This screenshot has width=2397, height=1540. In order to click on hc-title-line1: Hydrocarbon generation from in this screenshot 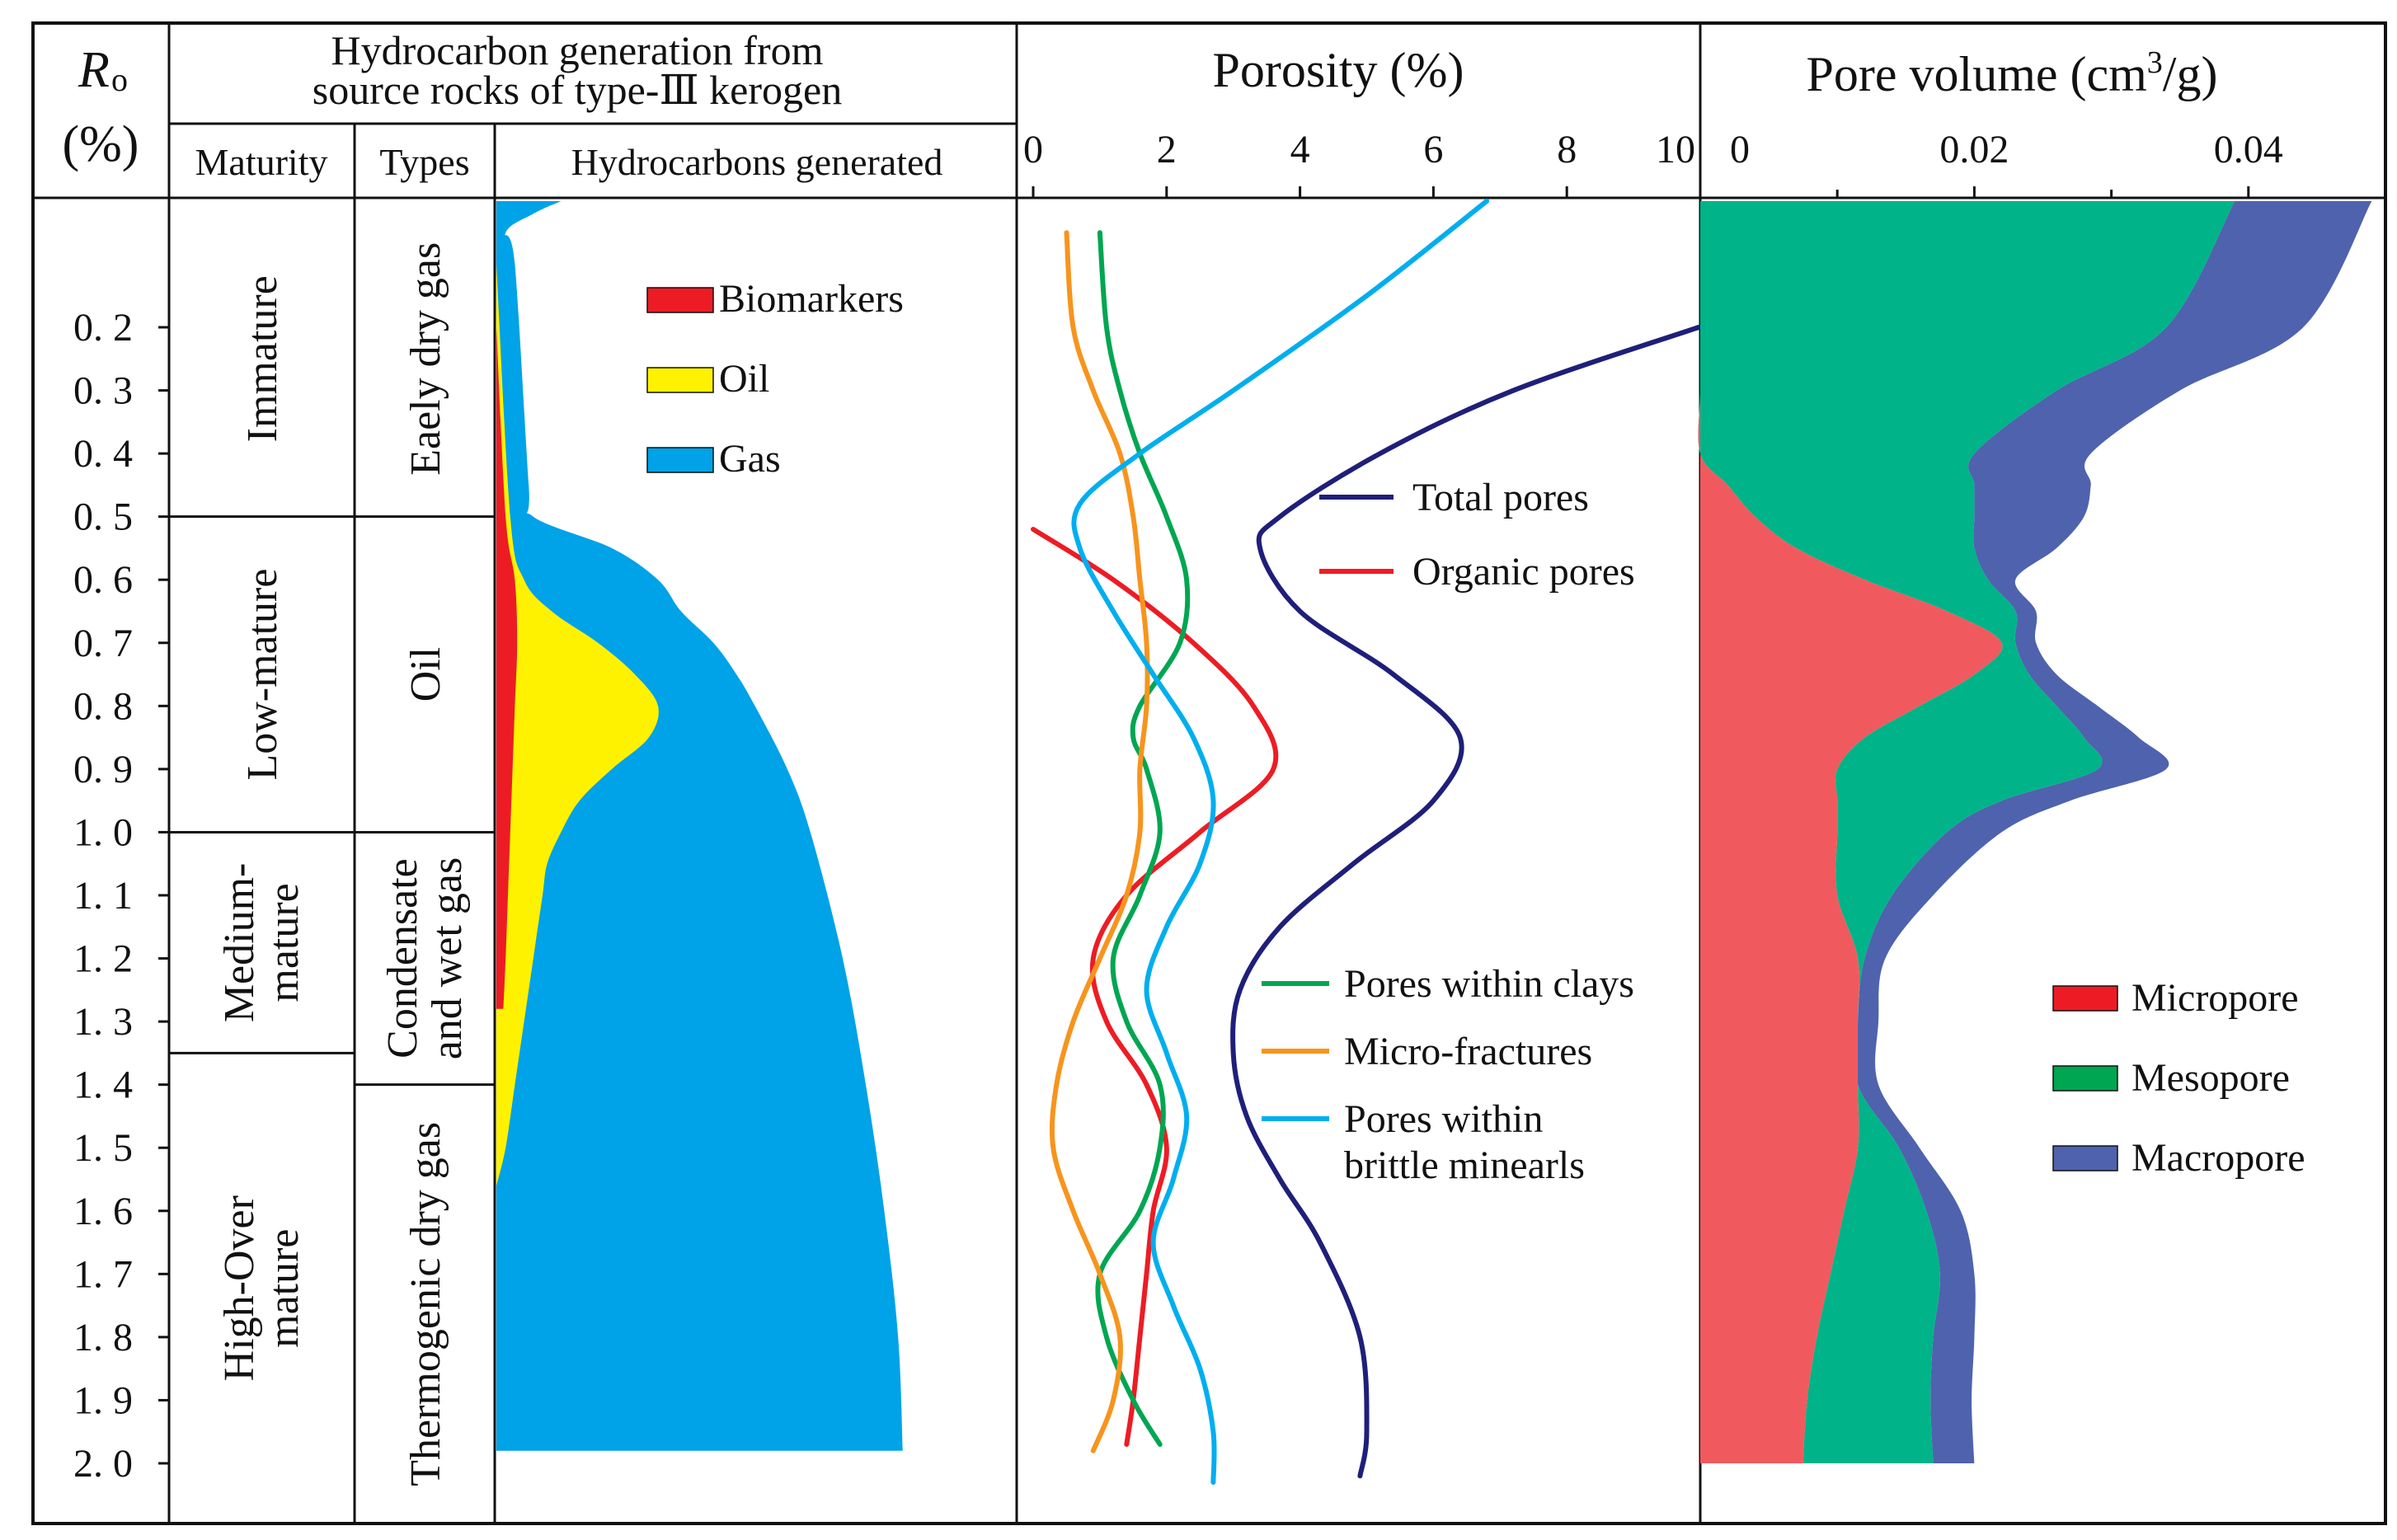, I will do `click(578, 50)`.